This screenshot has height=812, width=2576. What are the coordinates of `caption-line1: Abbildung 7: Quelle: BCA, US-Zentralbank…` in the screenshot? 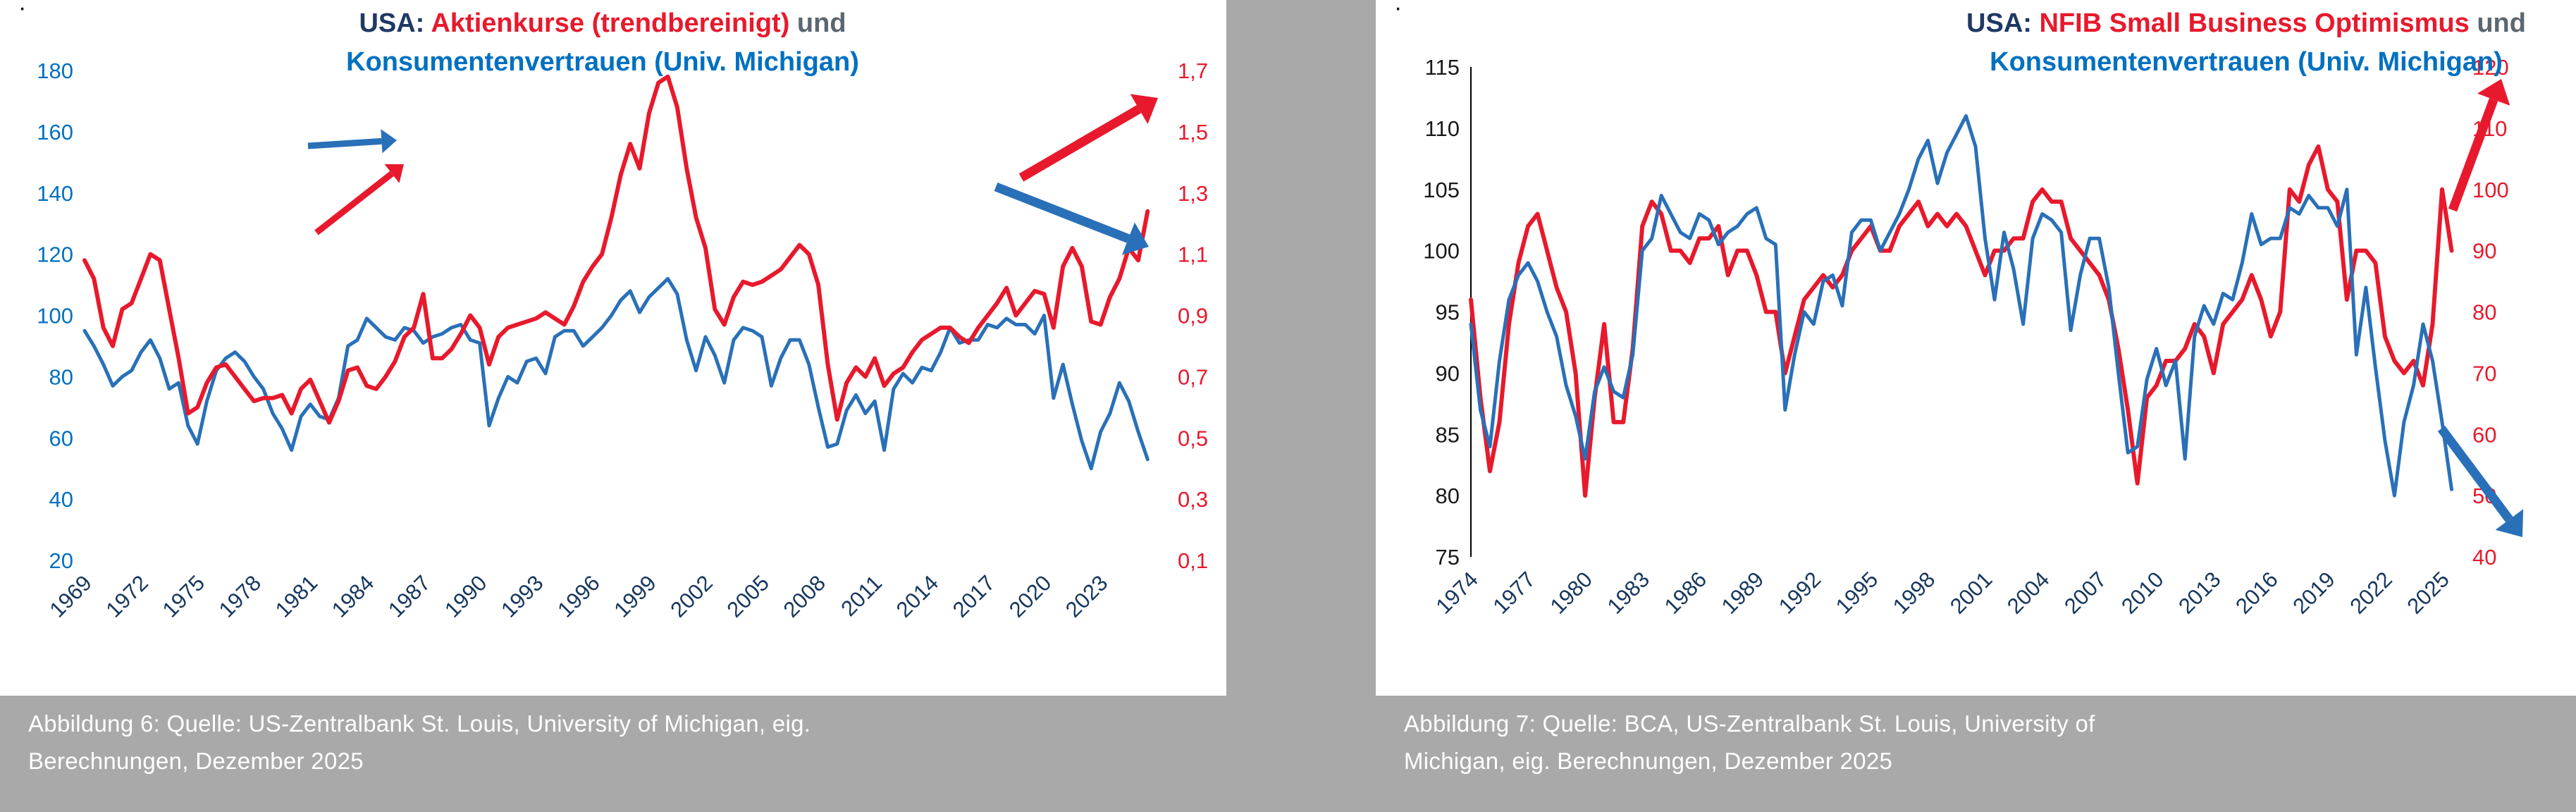 It's located at (1750, 723).